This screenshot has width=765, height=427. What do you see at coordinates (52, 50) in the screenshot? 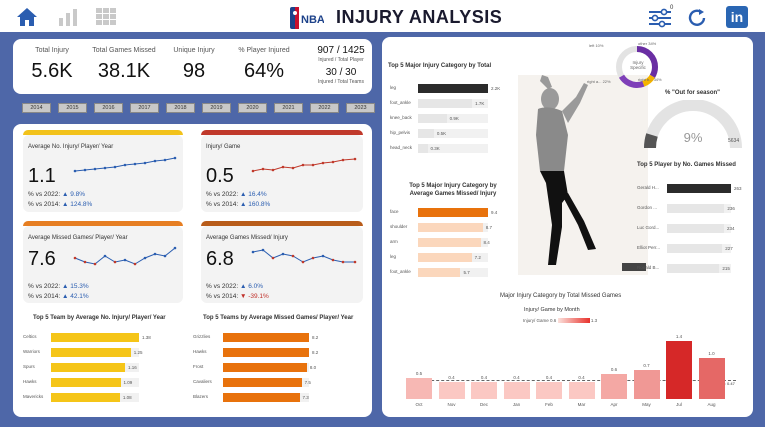
I see `kpi-label: Total Injury` at bounding box center [52, 50].